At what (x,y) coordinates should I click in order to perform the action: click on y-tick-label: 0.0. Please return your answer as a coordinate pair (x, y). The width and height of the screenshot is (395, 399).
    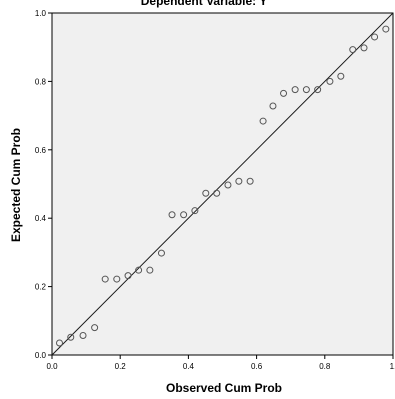
    Looking at the image, I should click on (41, 355).